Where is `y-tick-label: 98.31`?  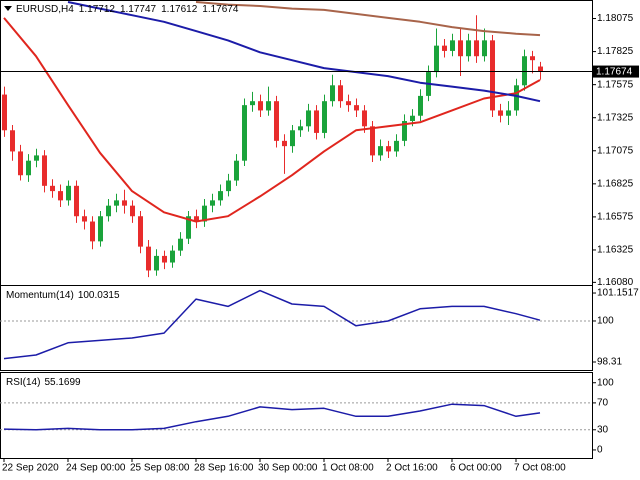 y-tick-label: 98.31 is located at coordinates (609, 362).